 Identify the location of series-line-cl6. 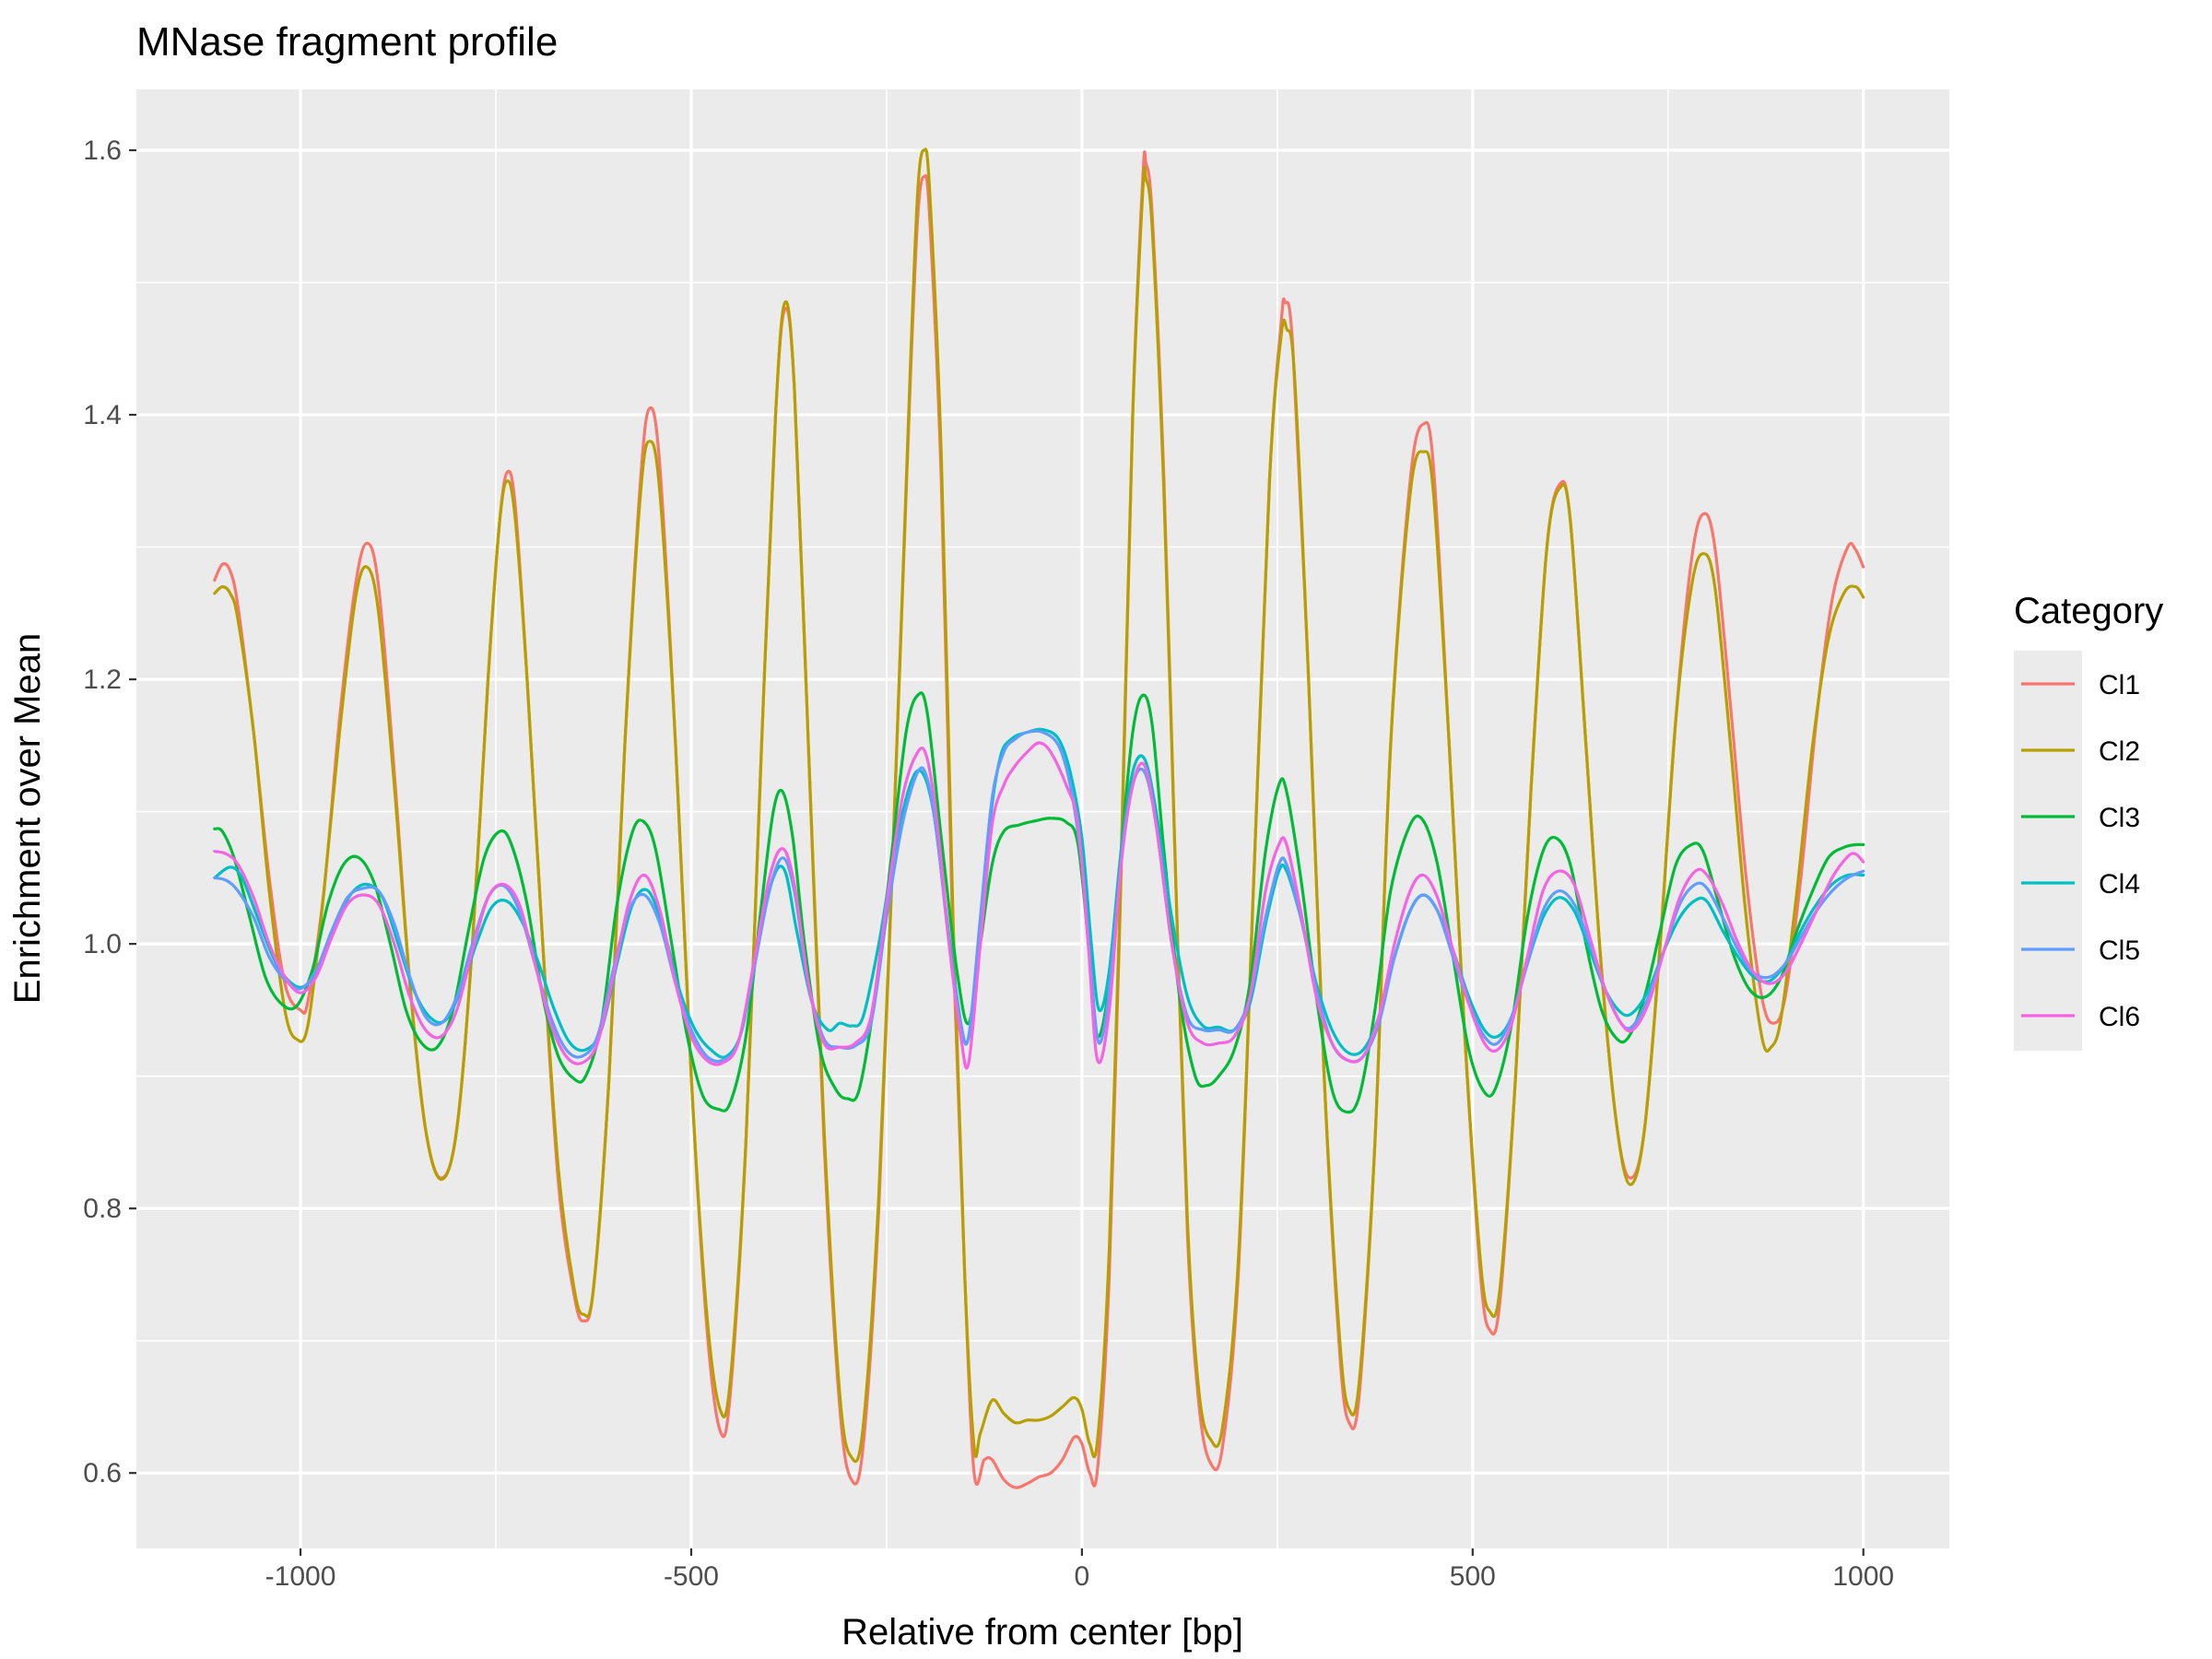
(1039, 905).